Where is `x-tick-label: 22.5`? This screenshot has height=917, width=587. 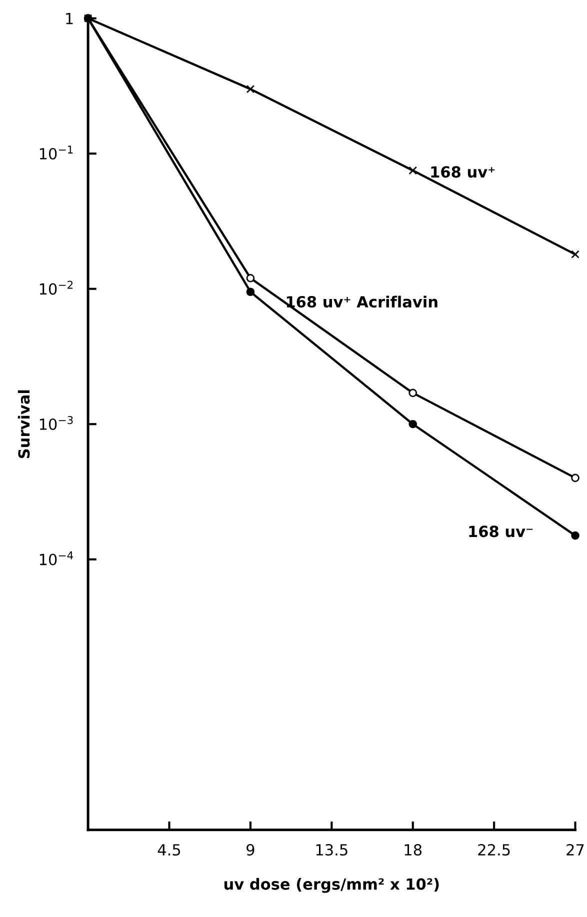 x-tick-label: 22.5 is located at coordinates (494, 850).